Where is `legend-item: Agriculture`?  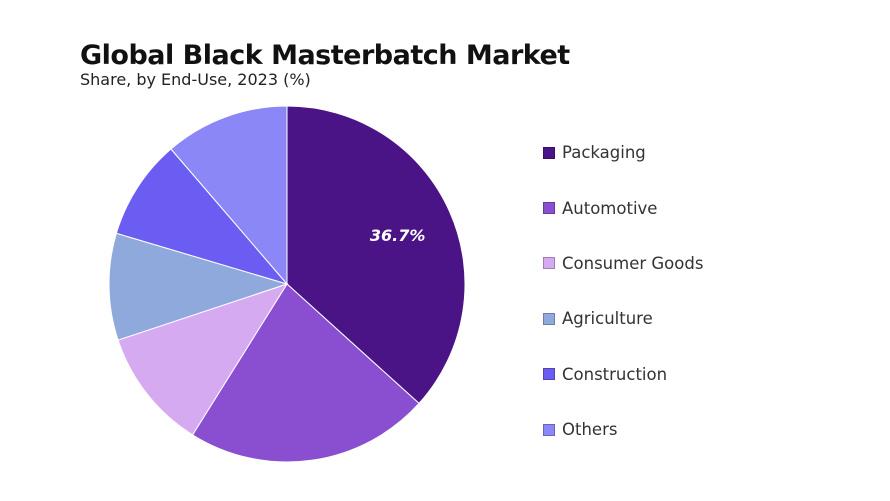 legend-item: Agriculture is located at coordinates (623, 318).